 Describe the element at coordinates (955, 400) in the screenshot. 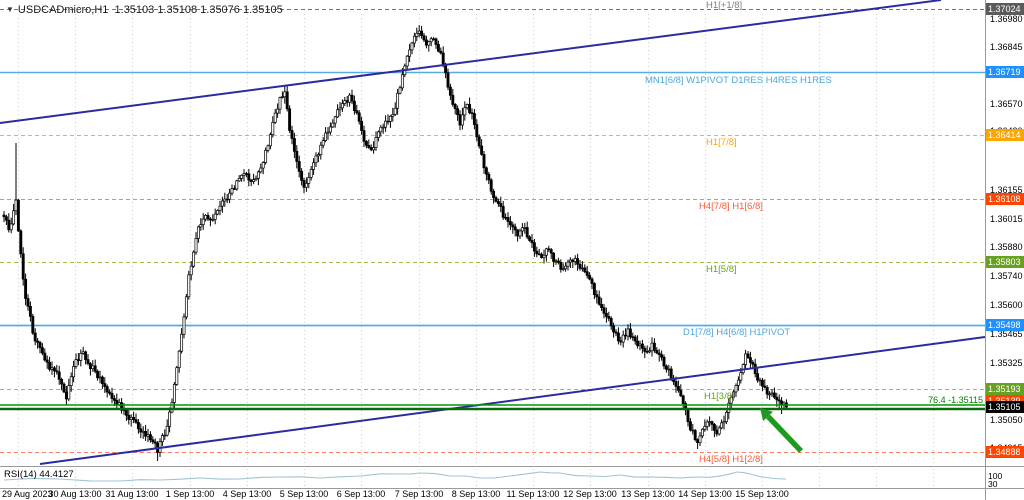

I see `fib-retracement-label: 76.4 -1.35115` at that location.